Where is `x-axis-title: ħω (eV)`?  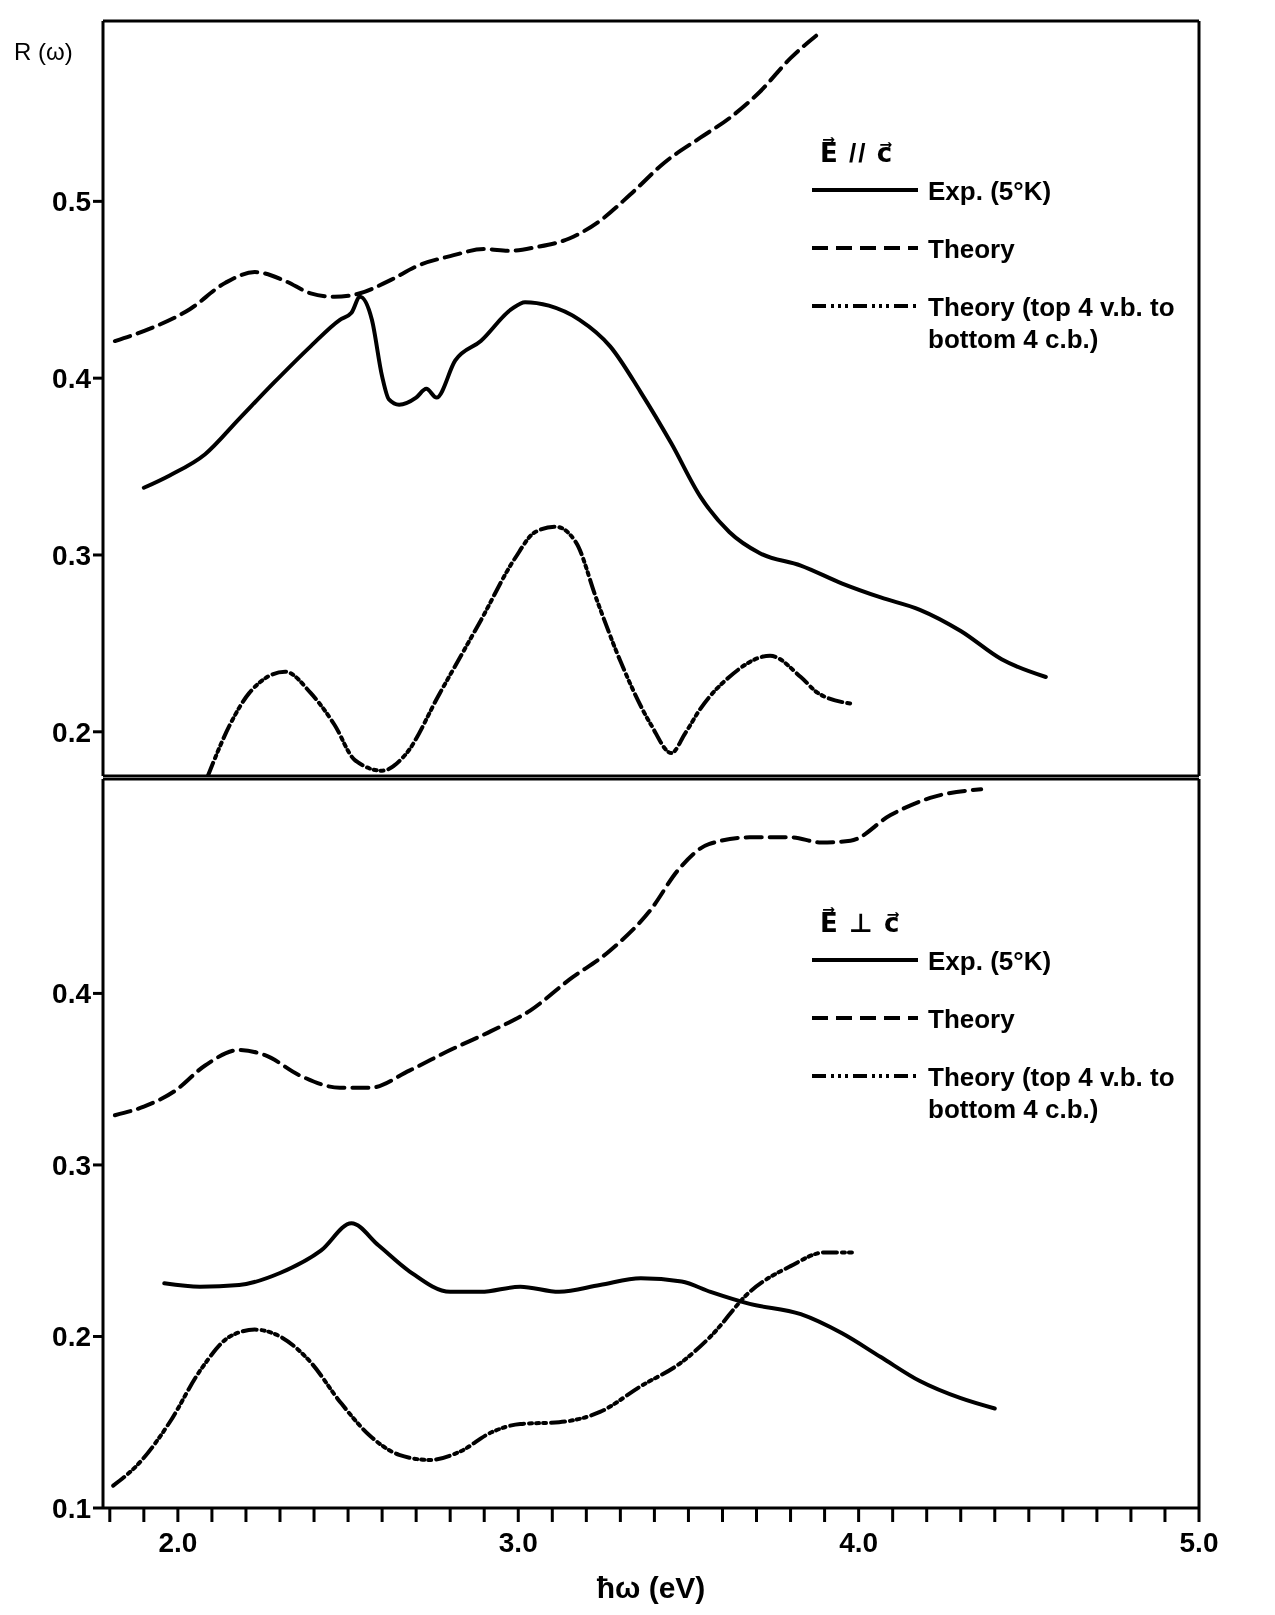
x-axis-title: ħω (eV) is located at coordinates (651, 1587).